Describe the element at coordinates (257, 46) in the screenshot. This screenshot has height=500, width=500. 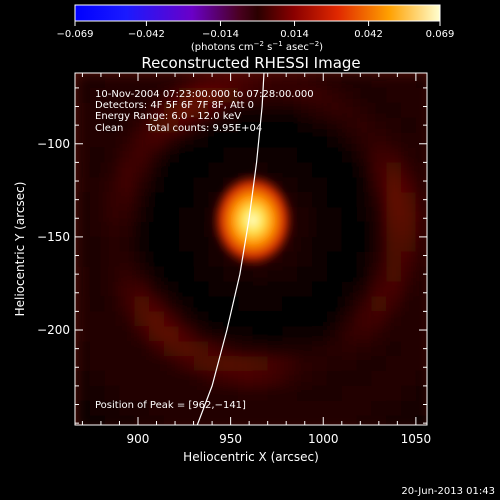
I see `colorbar-unit-label: (photons cm−2 s−1 asec−2)` at that location.